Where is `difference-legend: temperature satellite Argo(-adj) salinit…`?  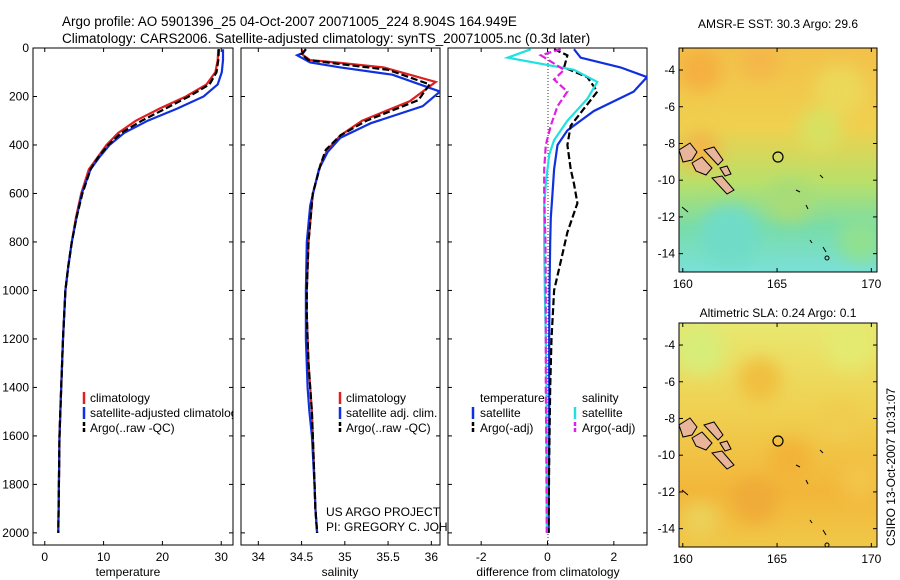 difference-legend: temperature satellite Argo(-adj) salinit… is located at coordinates (553, 413).